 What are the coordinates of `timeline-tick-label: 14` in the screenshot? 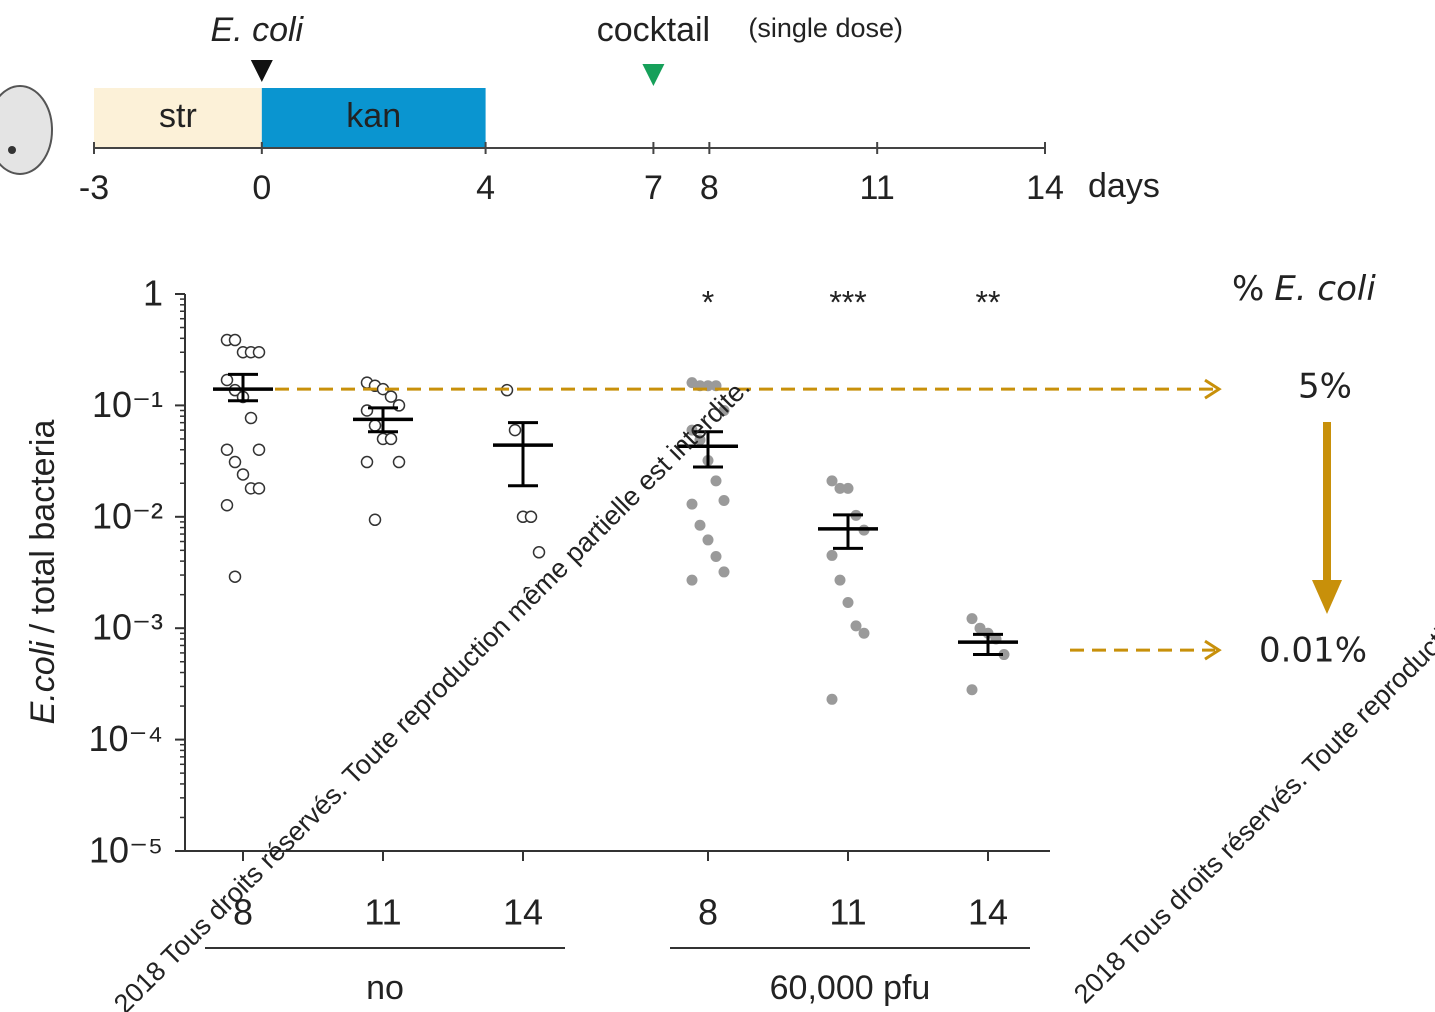 It's located at (1045, 188).